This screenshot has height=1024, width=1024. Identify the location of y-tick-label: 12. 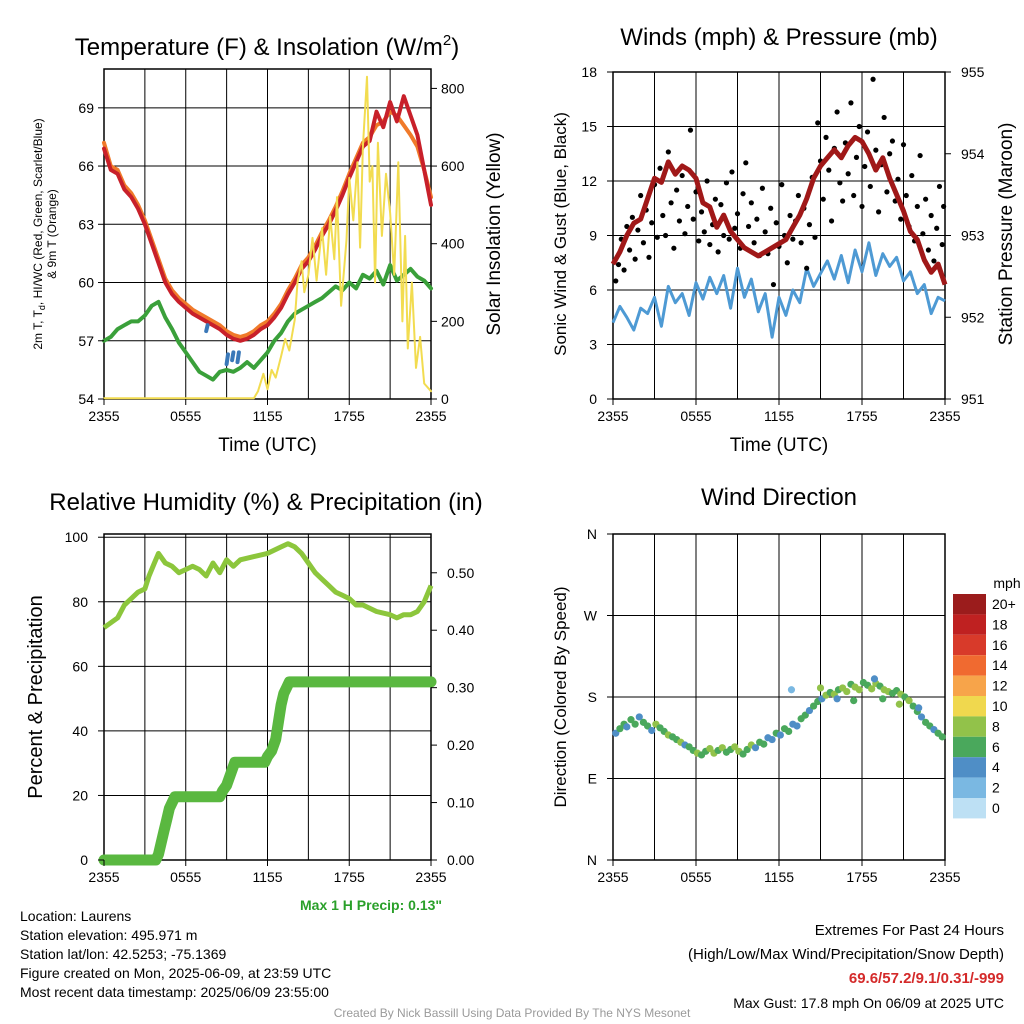
(589, 181).